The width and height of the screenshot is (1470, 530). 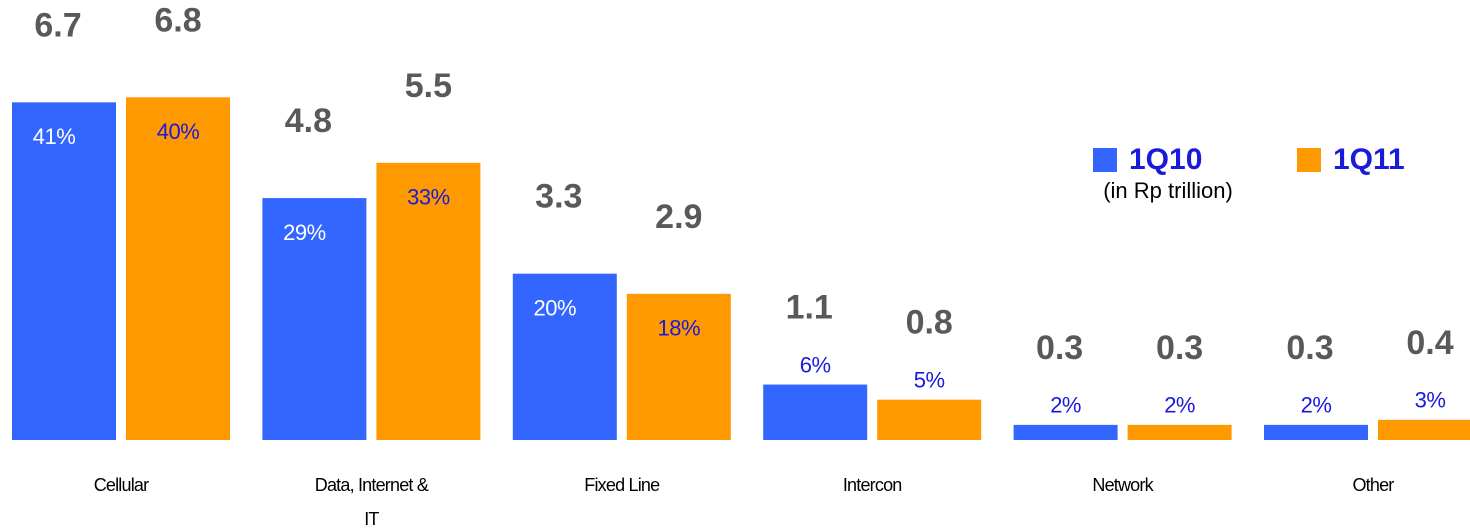 I want to click on value-label: 3.3, so click(x=558, y=197).